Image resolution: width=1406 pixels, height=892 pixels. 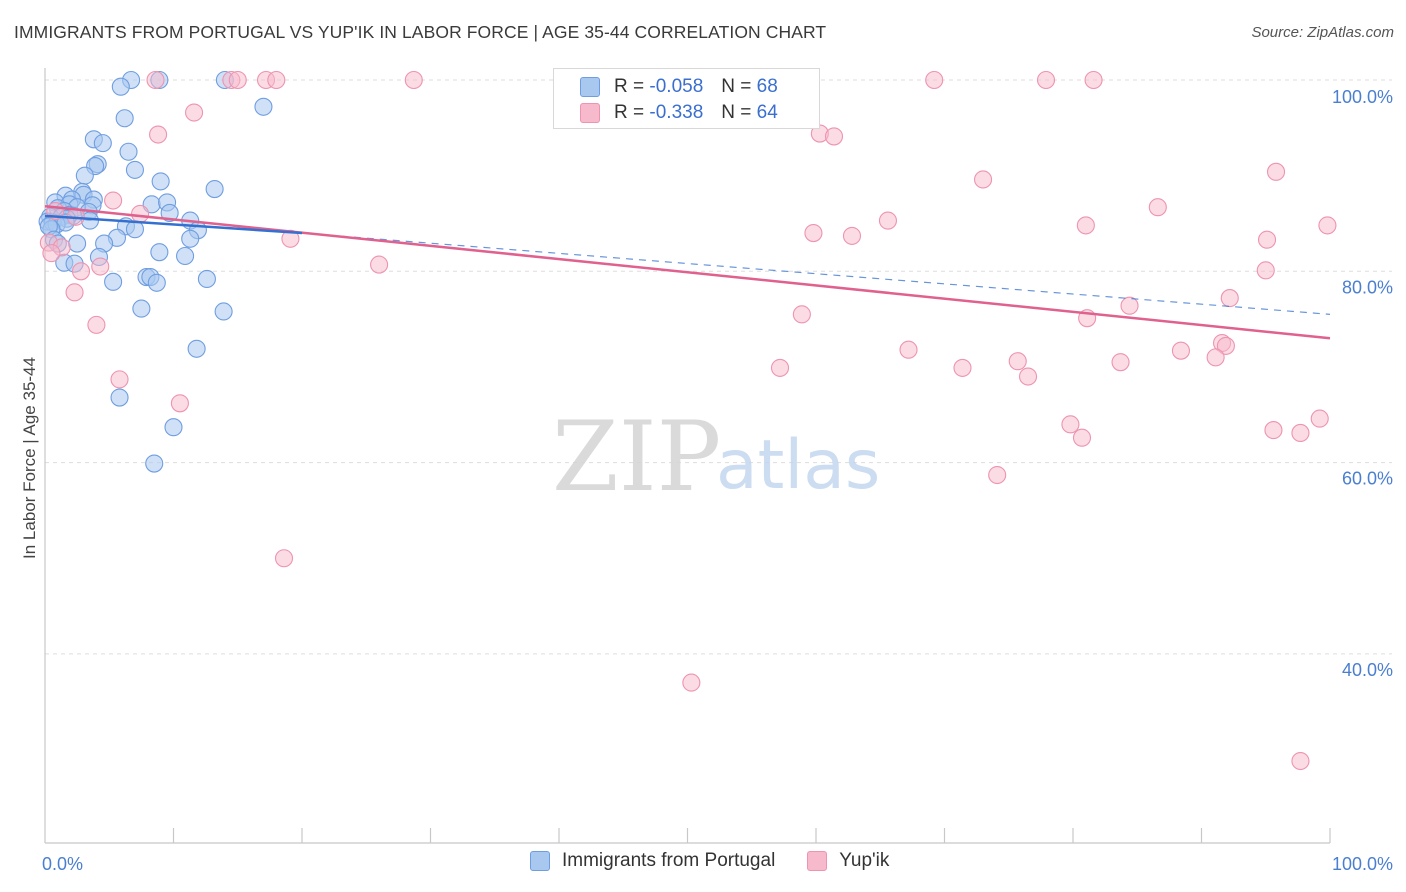 I want to click on trend-lines, so click(x=687, y=272).